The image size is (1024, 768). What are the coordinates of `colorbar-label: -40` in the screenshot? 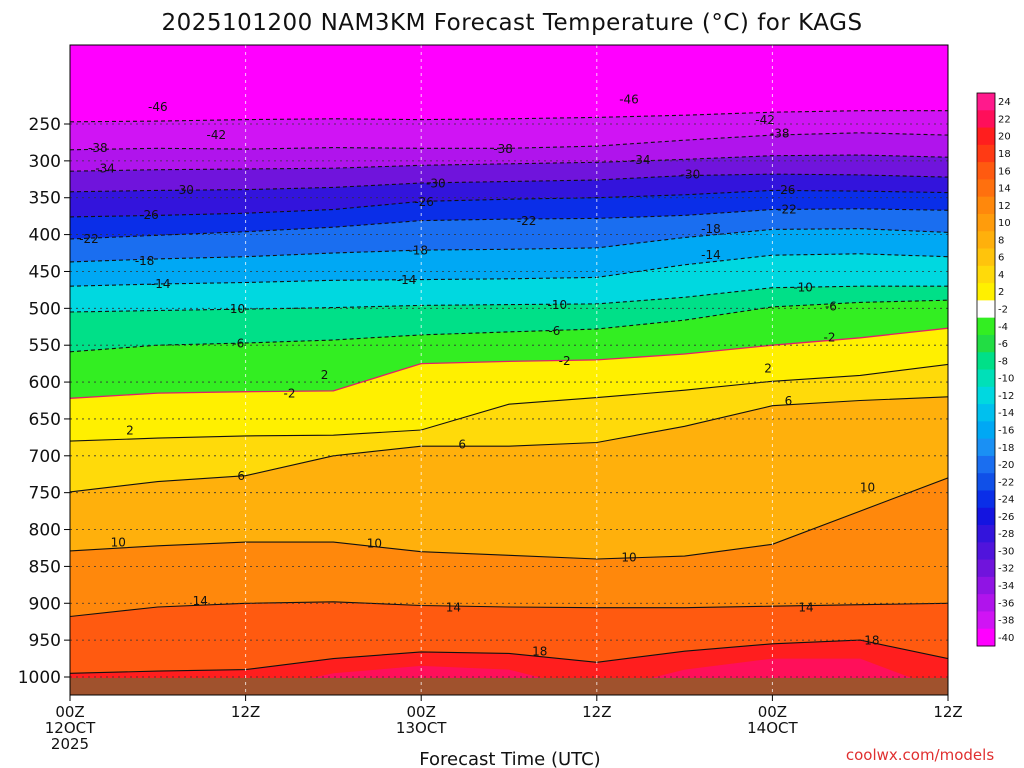 It's located at (1006, 638).